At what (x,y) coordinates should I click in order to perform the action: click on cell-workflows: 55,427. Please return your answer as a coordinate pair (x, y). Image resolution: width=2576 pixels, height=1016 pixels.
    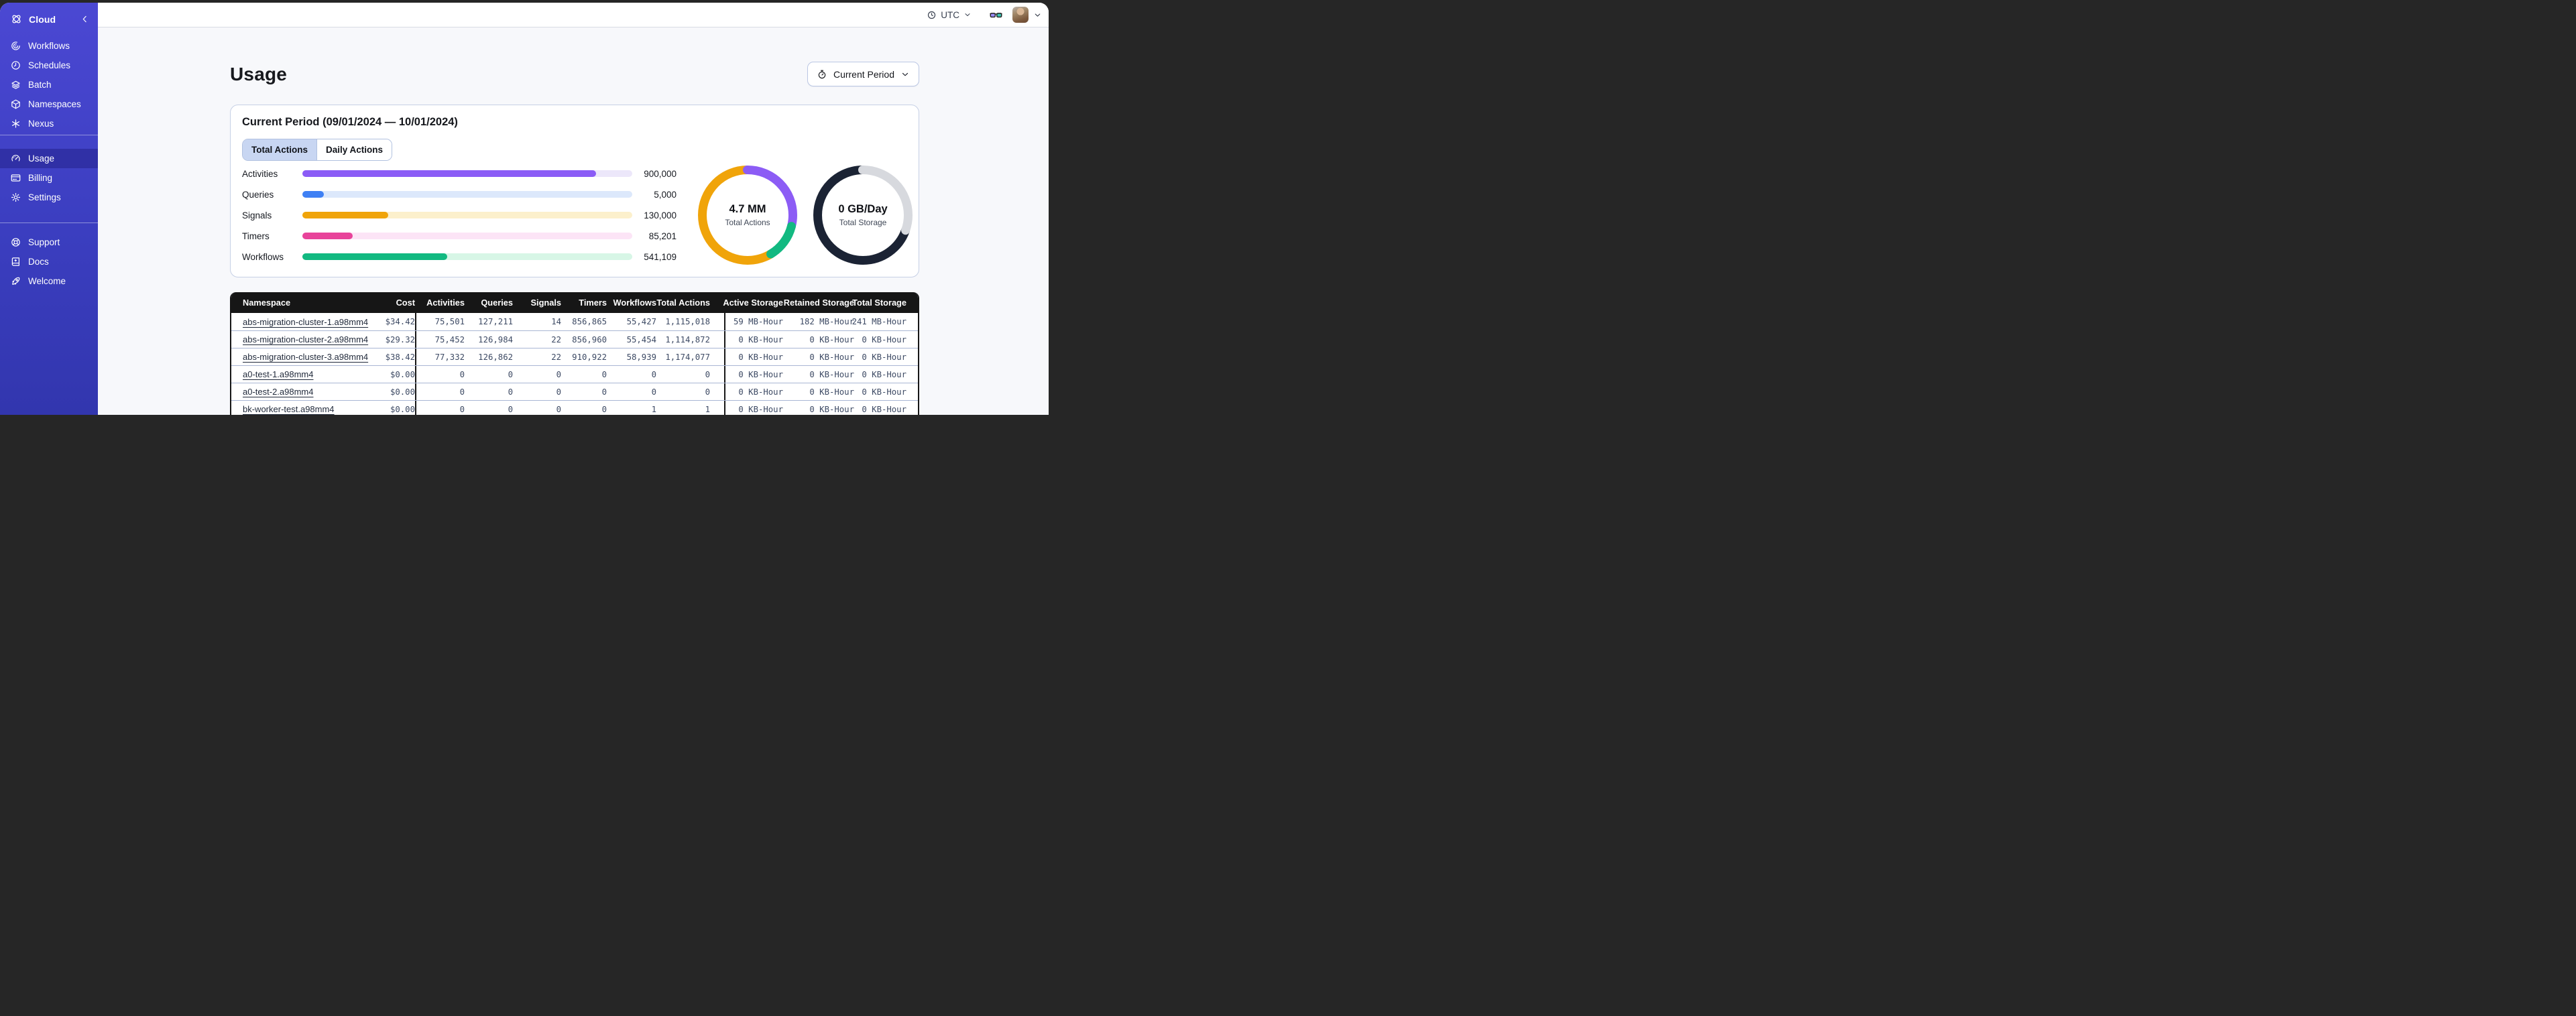
    Looking at the image, I should click on (641, 321).